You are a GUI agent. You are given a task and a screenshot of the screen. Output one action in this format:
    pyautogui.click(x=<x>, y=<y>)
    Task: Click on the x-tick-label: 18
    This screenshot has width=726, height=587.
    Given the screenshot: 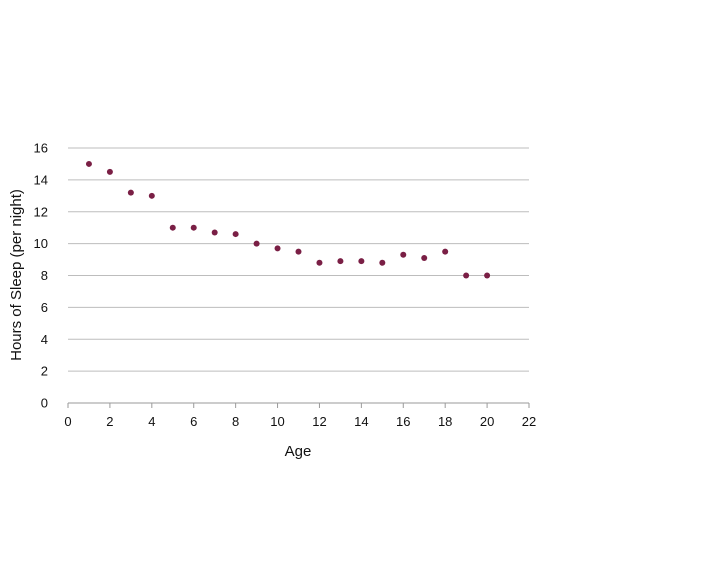 What is the action you would take?
    pyautogui.click(x=445, y=421)
    